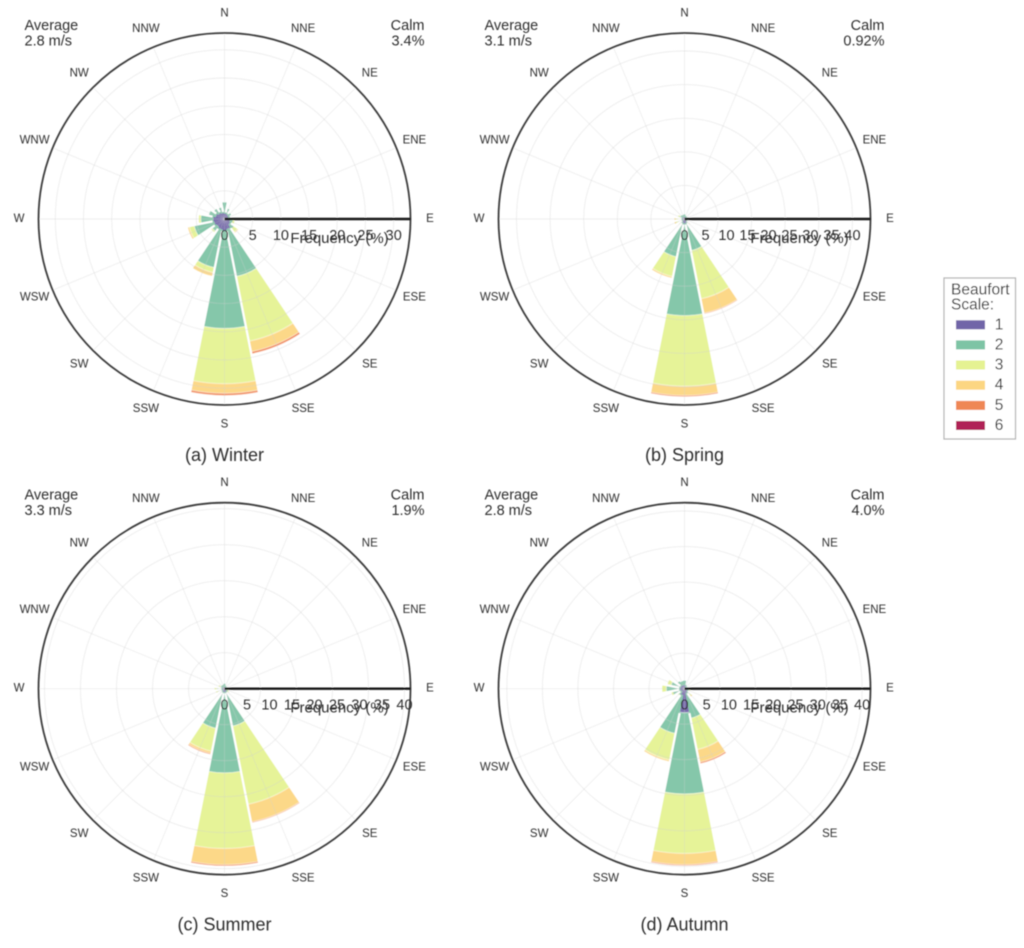 The image size is (1024, 948). What do you see at coordinates (999, 385) in the screenshot?
I see `svg-text: 4` at bounding box center [999, 385].